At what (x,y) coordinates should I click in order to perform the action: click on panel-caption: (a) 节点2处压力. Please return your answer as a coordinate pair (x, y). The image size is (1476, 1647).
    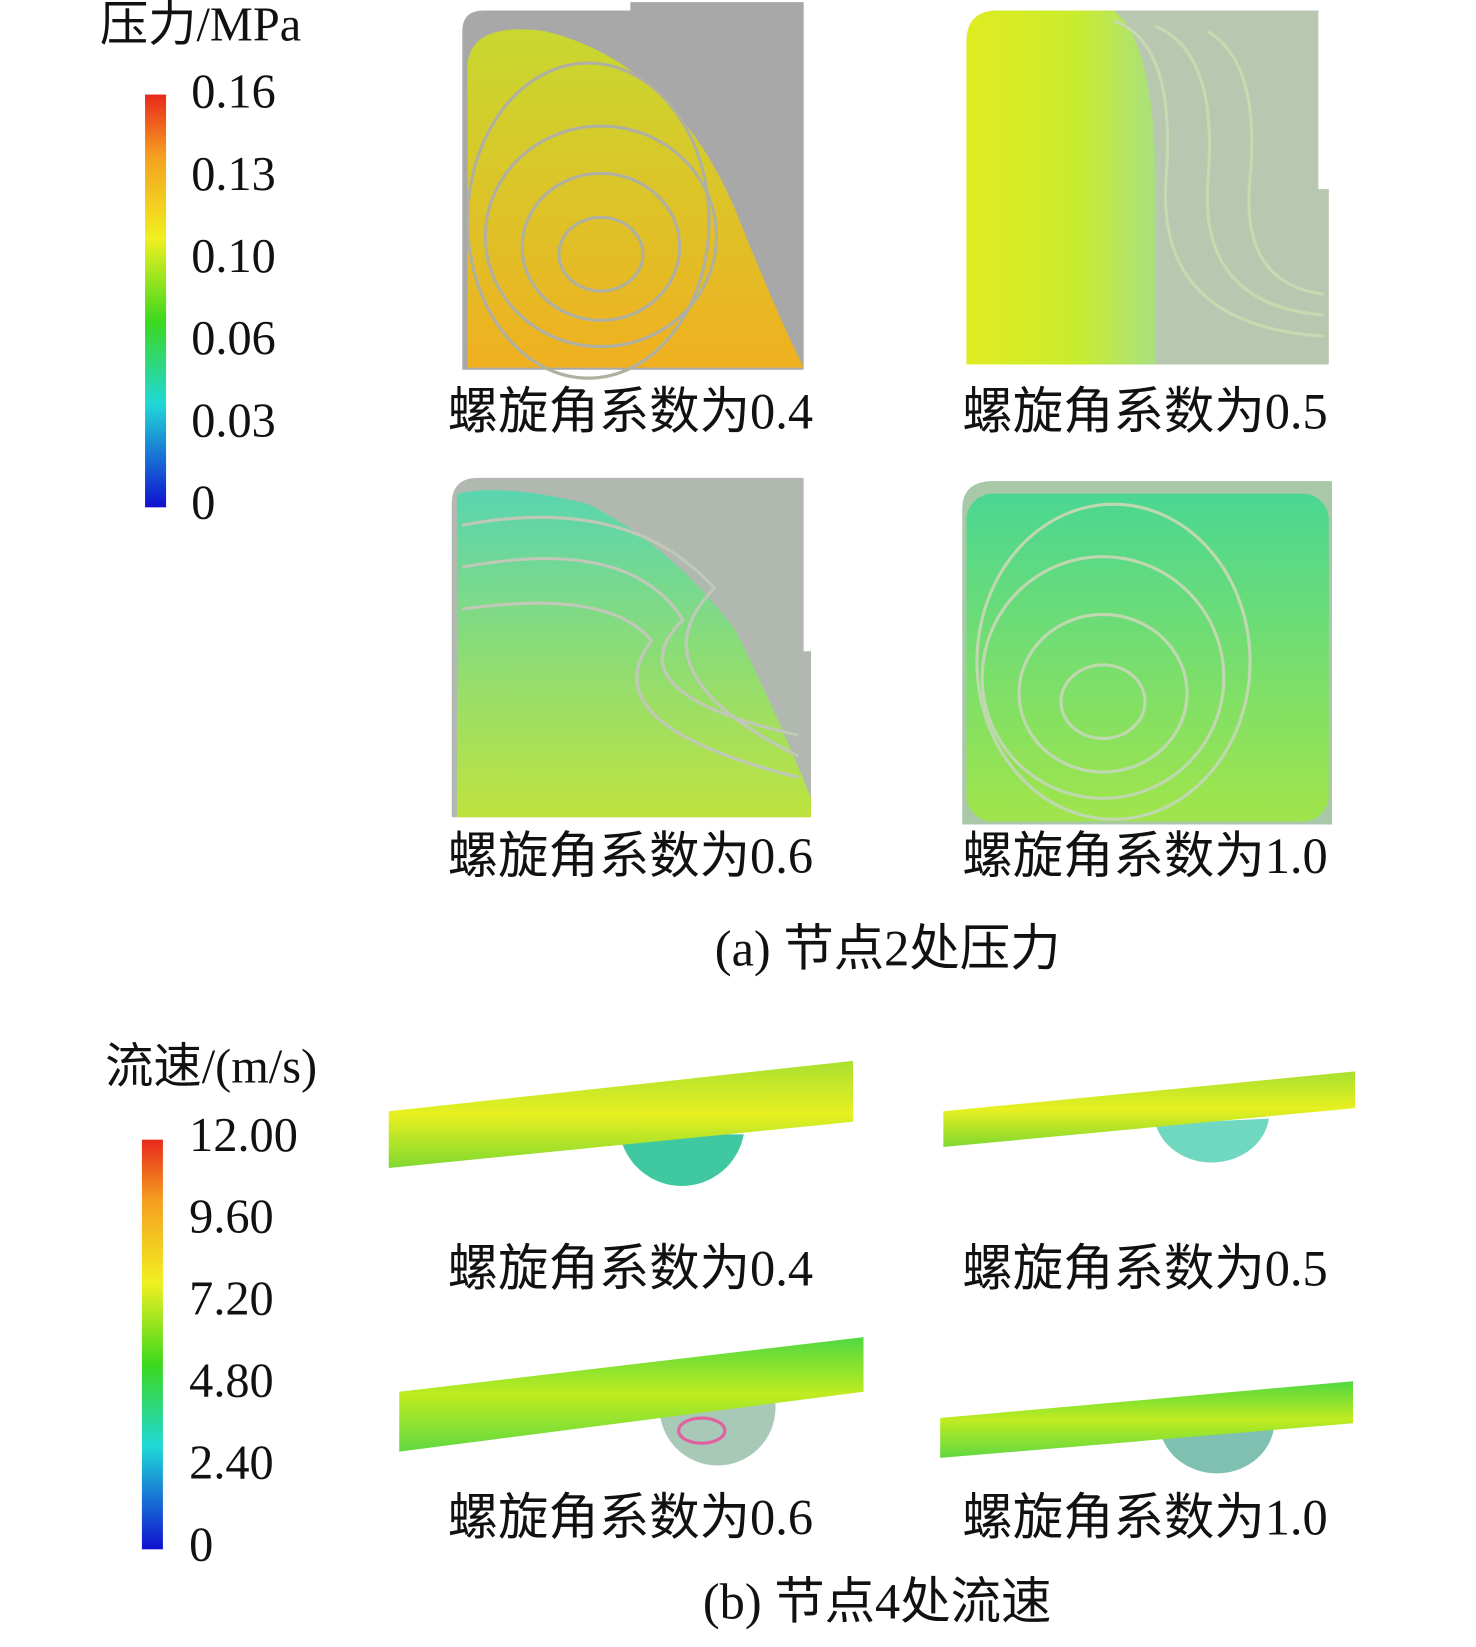
    Looking at the image, I should click on (888, 948).